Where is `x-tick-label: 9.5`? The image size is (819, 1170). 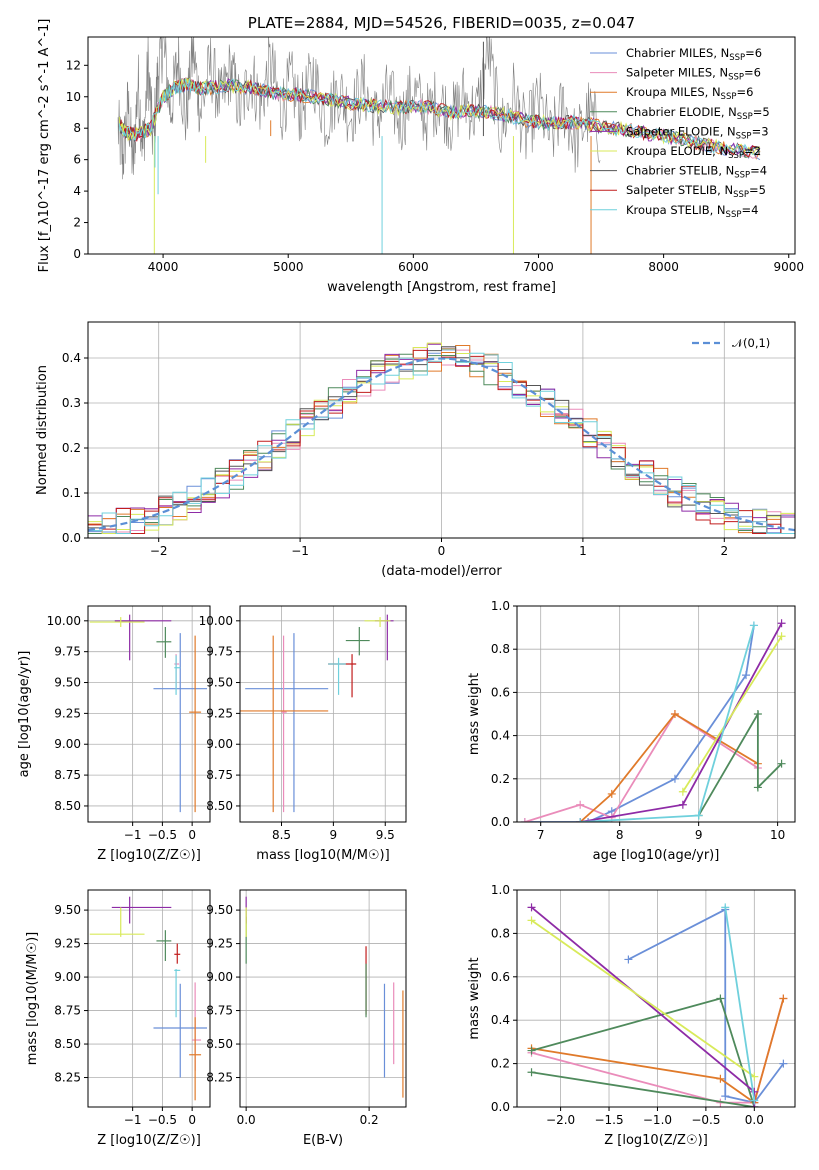 x-tick-label: 9.5 is located at coordinates (385, 835).